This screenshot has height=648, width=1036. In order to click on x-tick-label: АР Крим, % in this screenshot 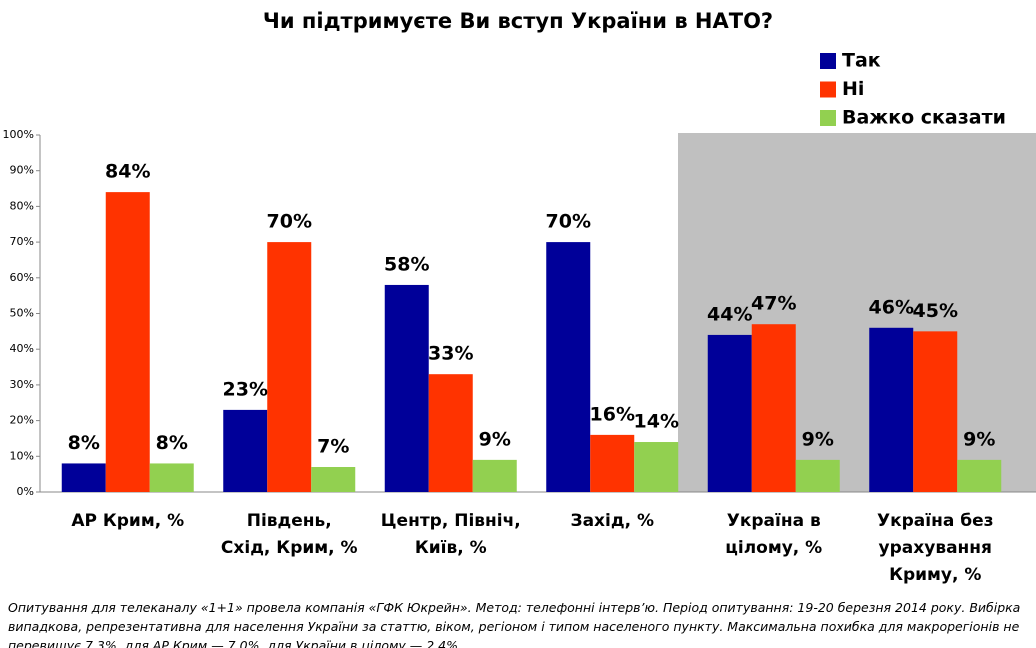, I will do `click(128, 521)`.